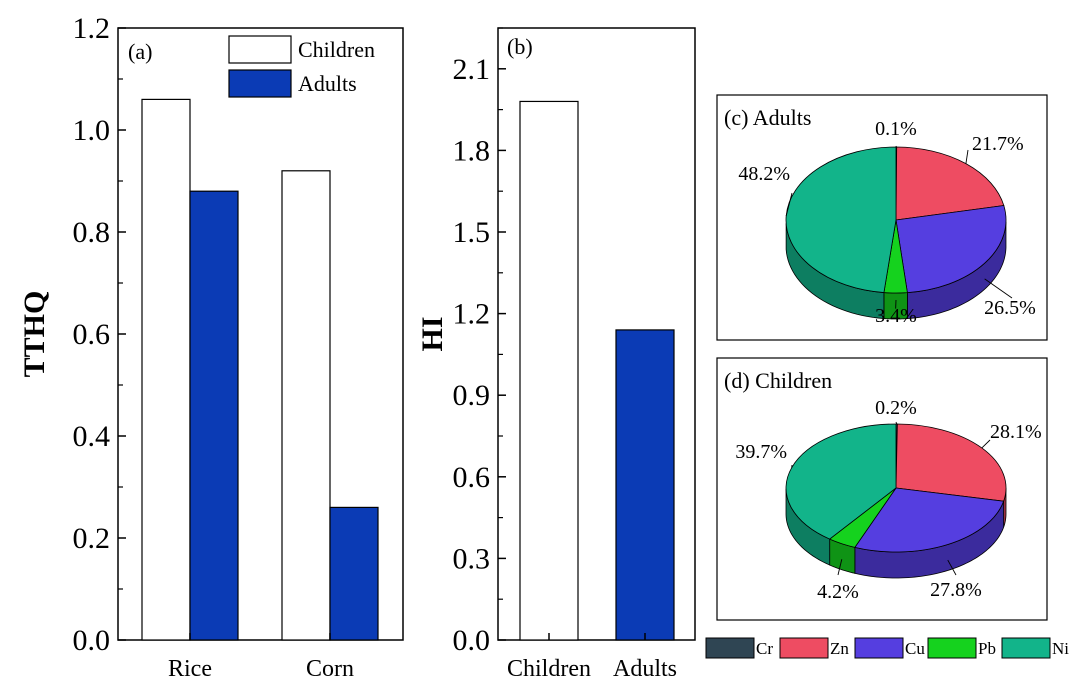  What do you see at coordinates (472, 232) in the screenshot?
I see `b-ytick-label: 1.5` at bounding box center [472, 232].